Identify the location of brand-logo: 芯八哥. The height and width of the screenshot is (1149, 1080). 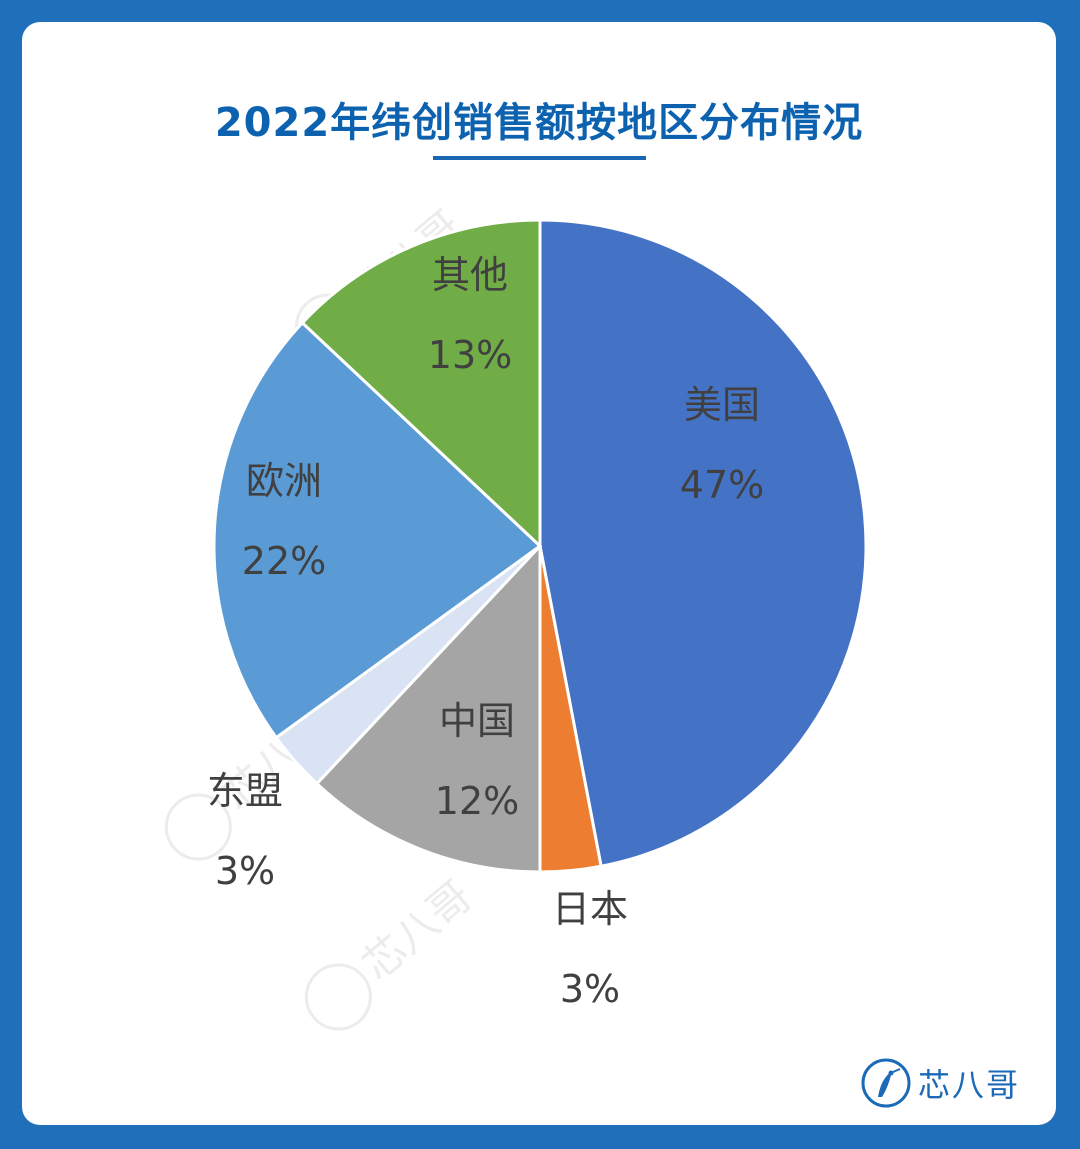
(940, 1083).